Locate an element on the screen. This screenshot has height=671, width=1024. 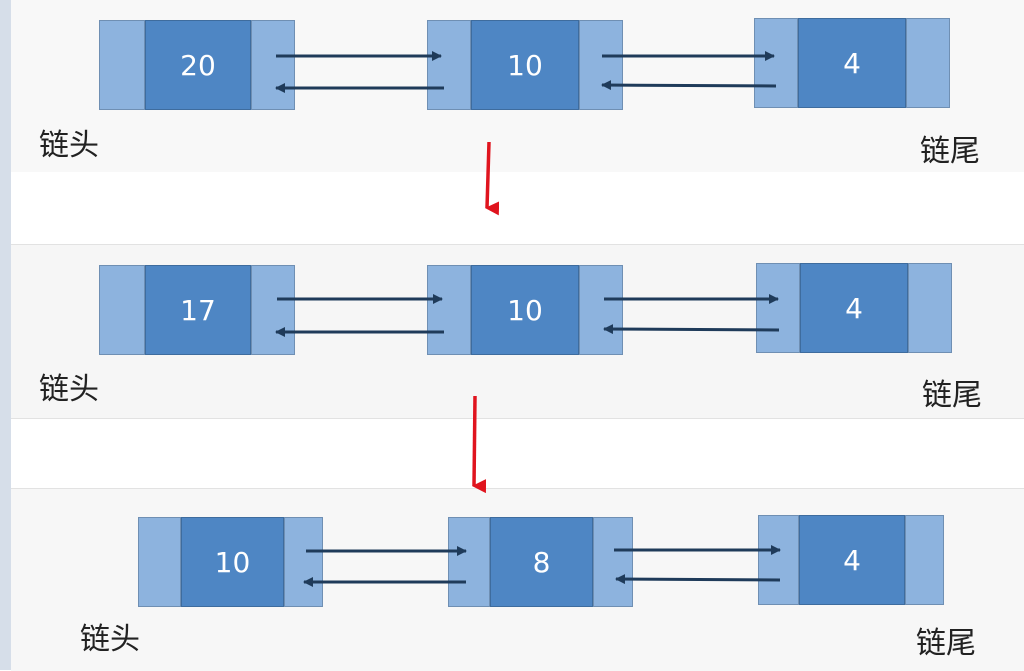
node-value: 20 is located at coordinates (198, 65).